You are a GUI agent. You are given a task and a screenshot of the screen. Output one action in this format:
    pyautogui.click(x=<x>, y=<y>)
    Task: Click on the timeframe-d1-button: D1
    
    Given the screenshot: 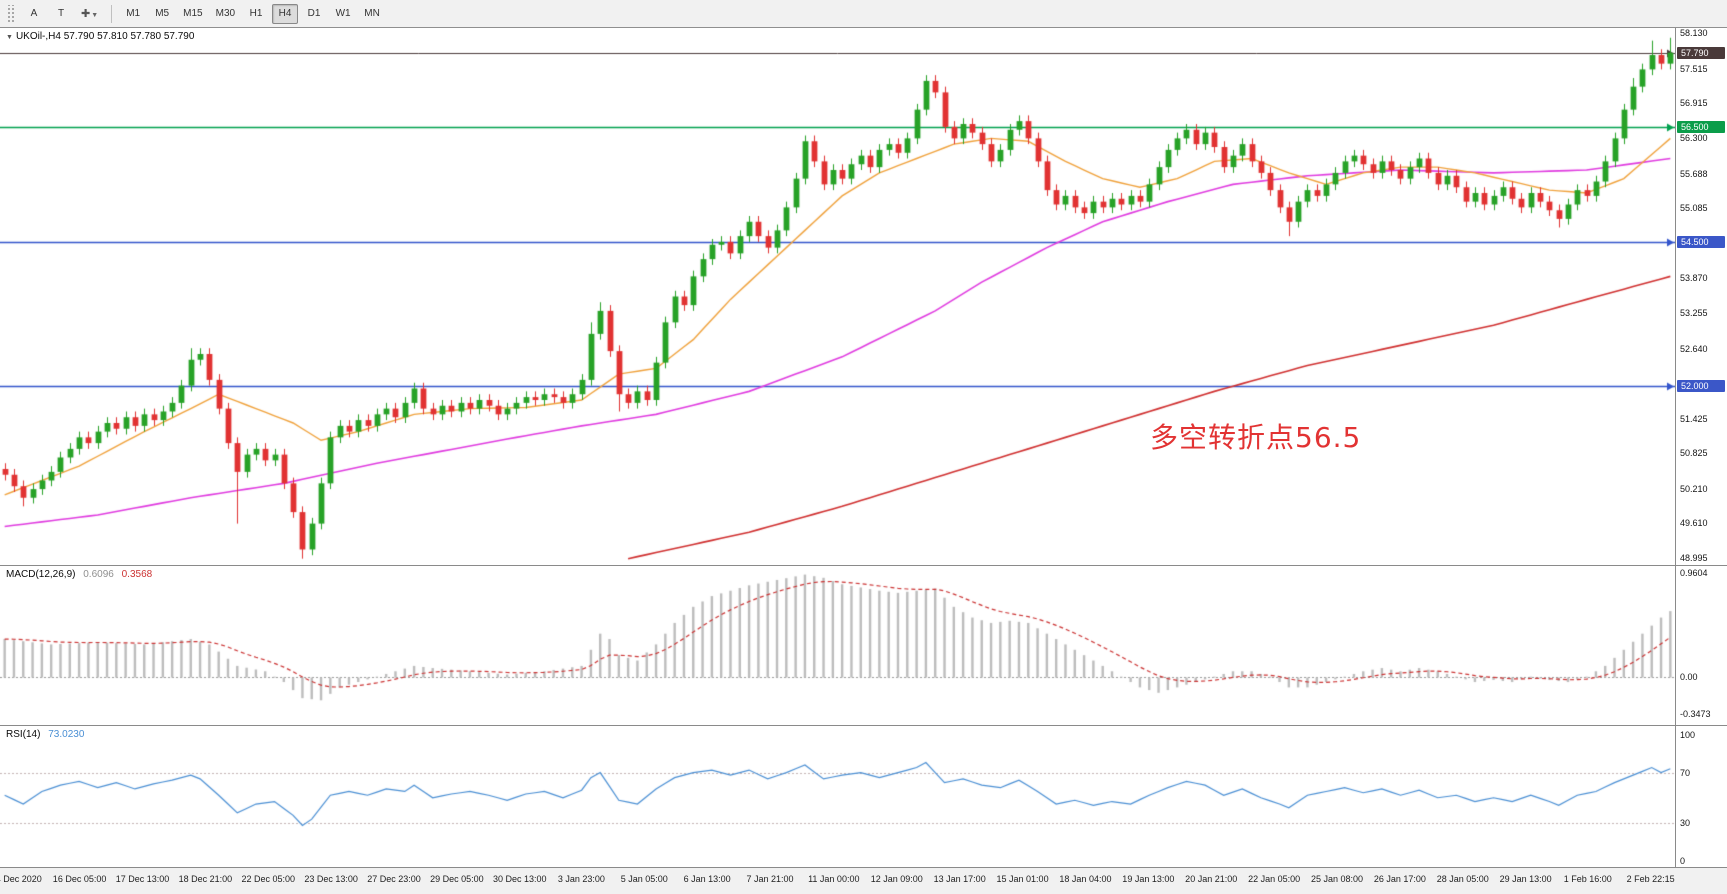 What is the action you would take?
    pyautogui.click(x=314, y=14)
    